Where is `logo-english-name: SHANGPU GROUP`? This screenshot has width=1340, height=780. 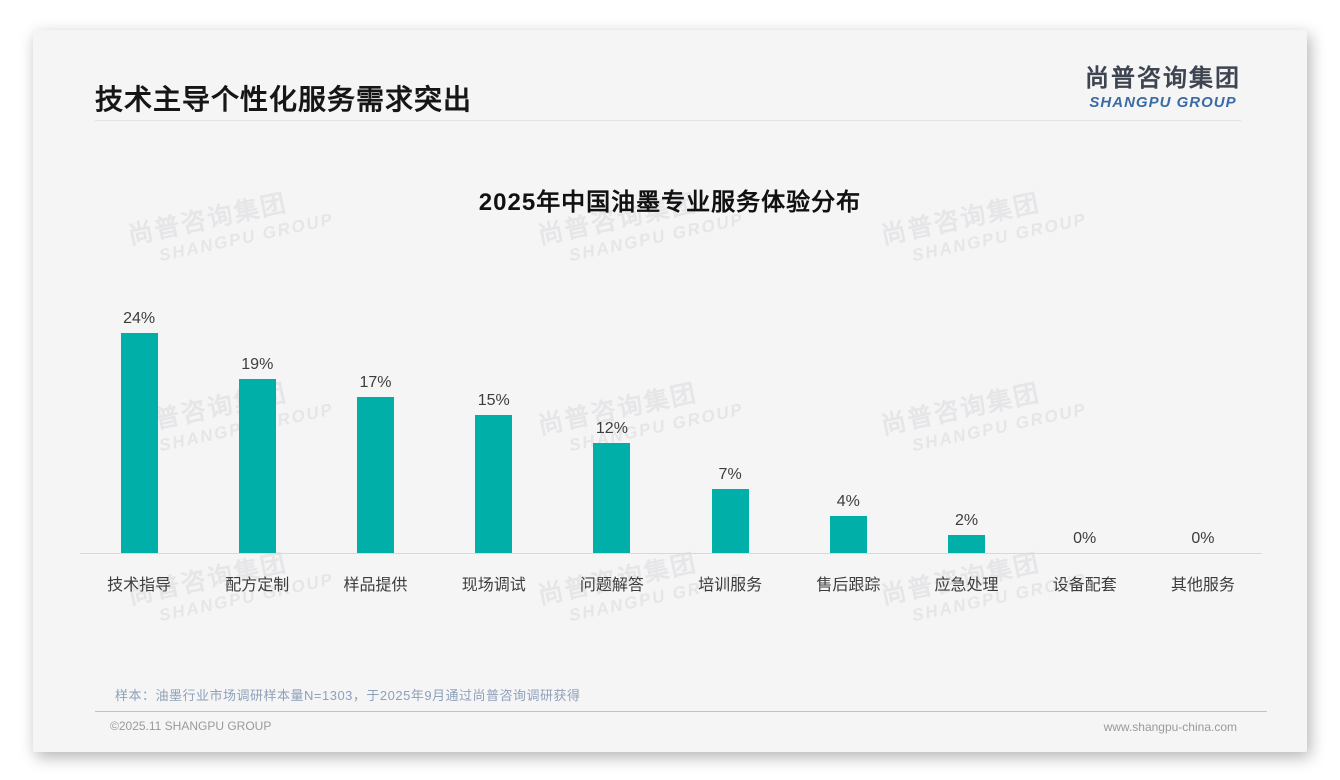
logo-english-name: SHANGPU GROUP is located at coordinates (1163, 102).